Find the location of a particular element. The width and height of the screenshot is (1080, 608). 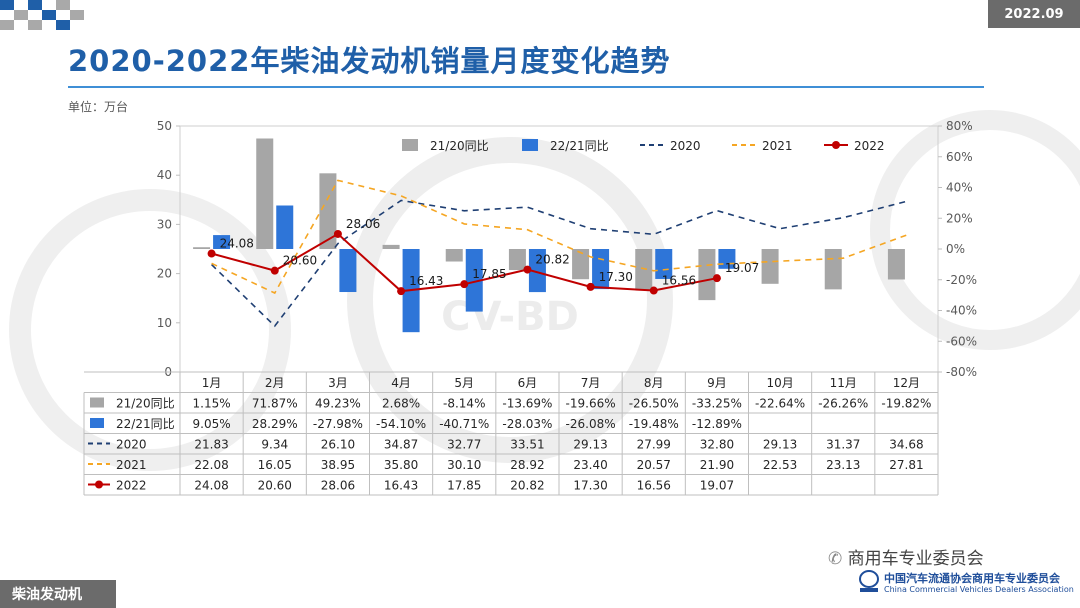

table-cell: 30.10 is located at coordinates (464, 465).